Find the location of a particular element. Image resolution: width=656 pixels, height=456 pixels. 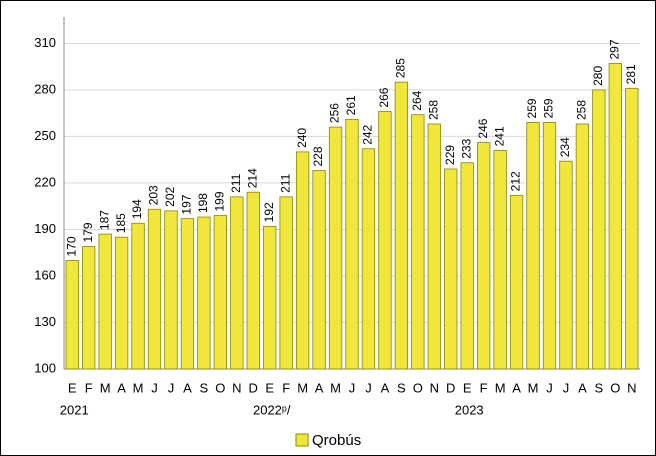

value-label: 233 is located at coordinates (466, 148).